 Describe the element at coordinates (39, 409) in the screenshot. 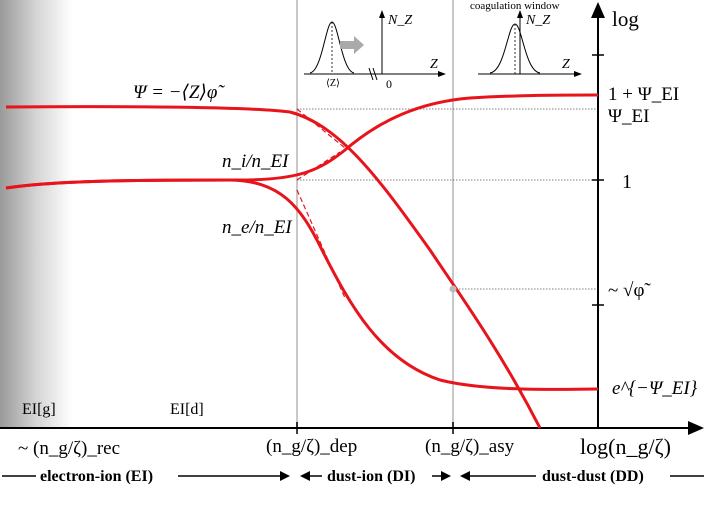

I see `region-label-eig: EI[g]` at that location.